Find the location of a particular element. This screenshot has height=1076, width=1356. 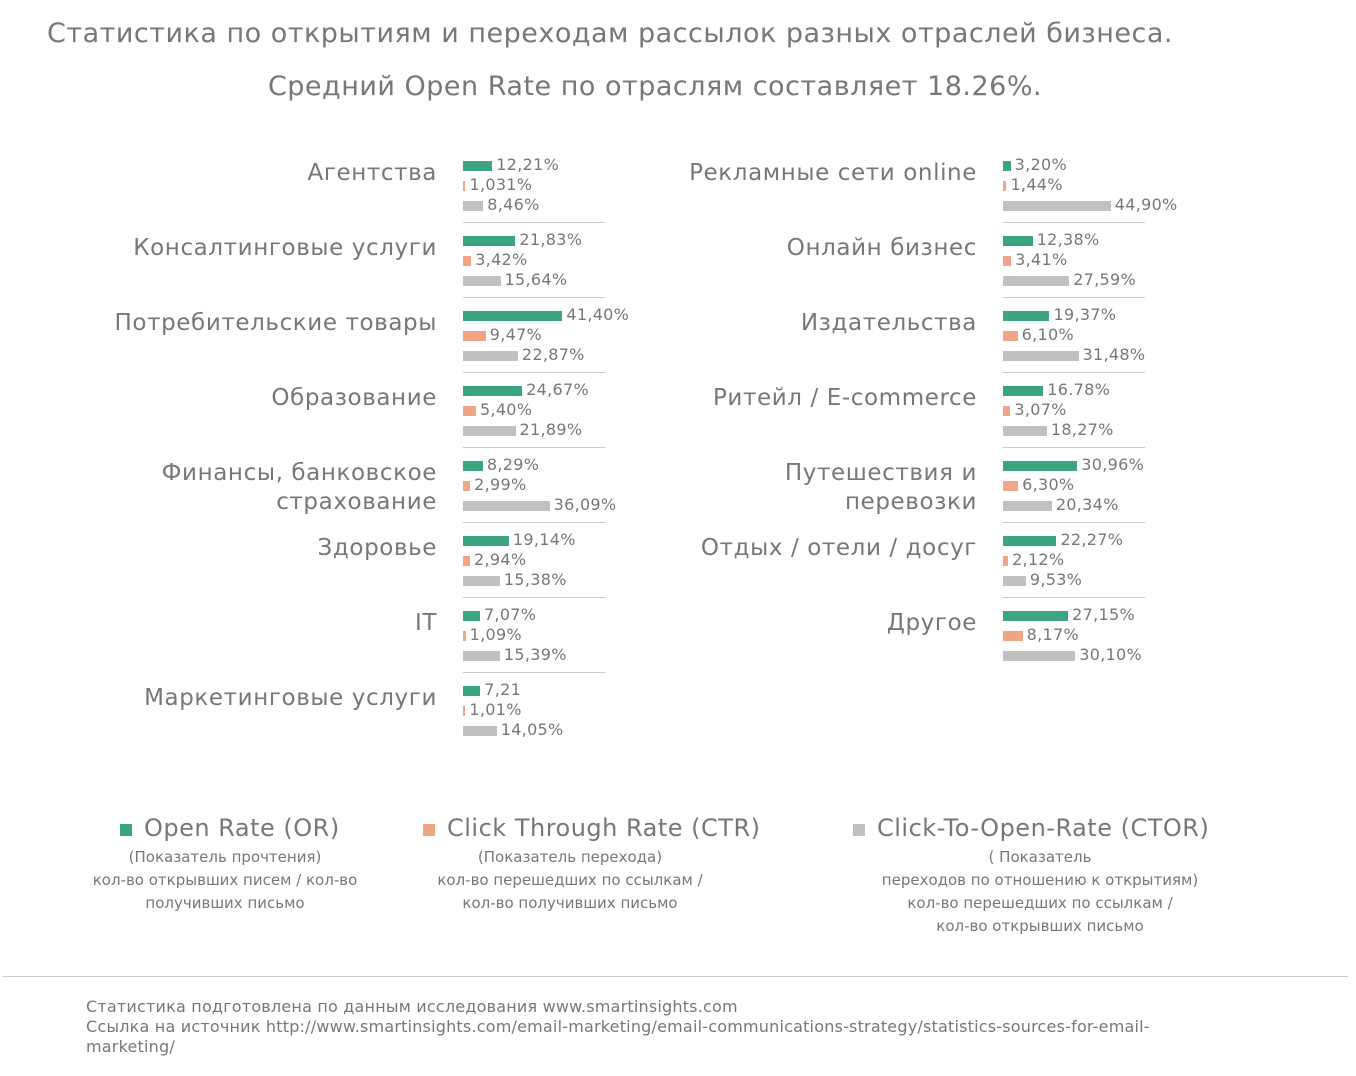

category-label: Консалтинговые услуги is located at coordinates (285, 248).